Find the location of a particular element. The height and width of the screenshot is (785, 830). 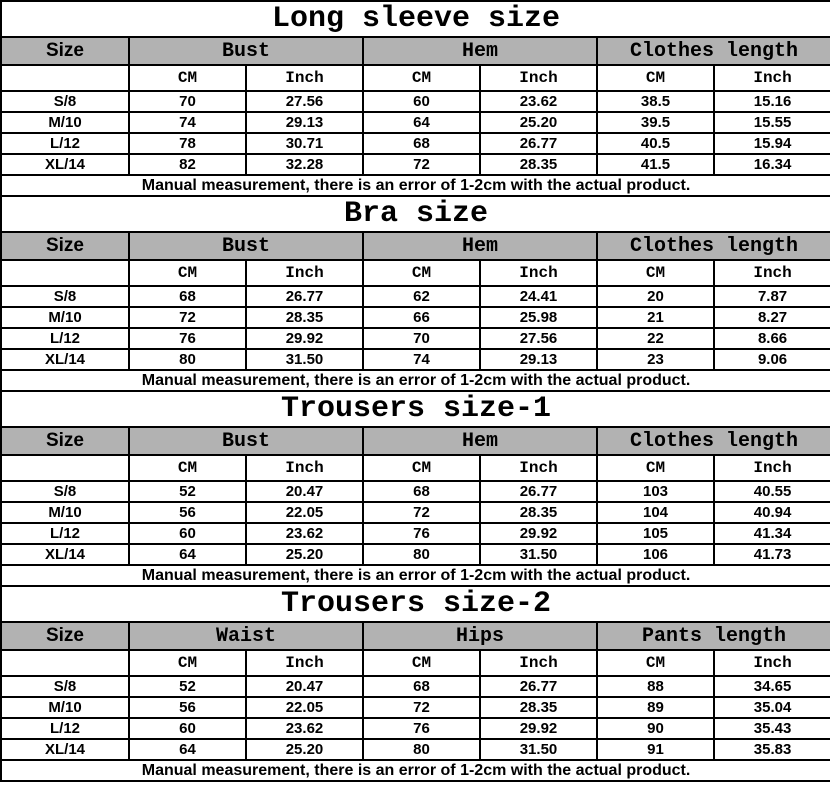

value-cell: 41.5 is located at coordinates (655, 164).